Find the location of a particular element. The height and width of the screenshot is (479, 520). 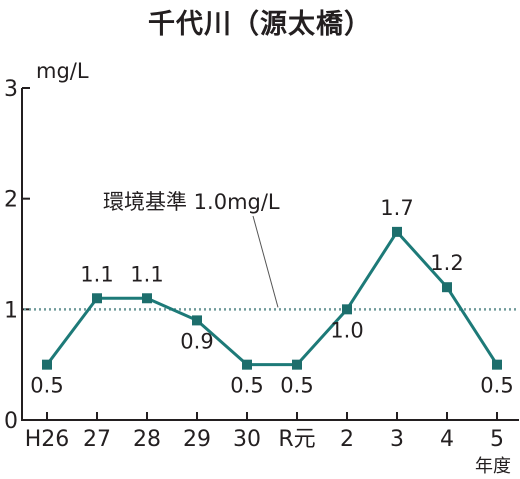

x-tick-label: 4 is located at coordinates (447, 439).